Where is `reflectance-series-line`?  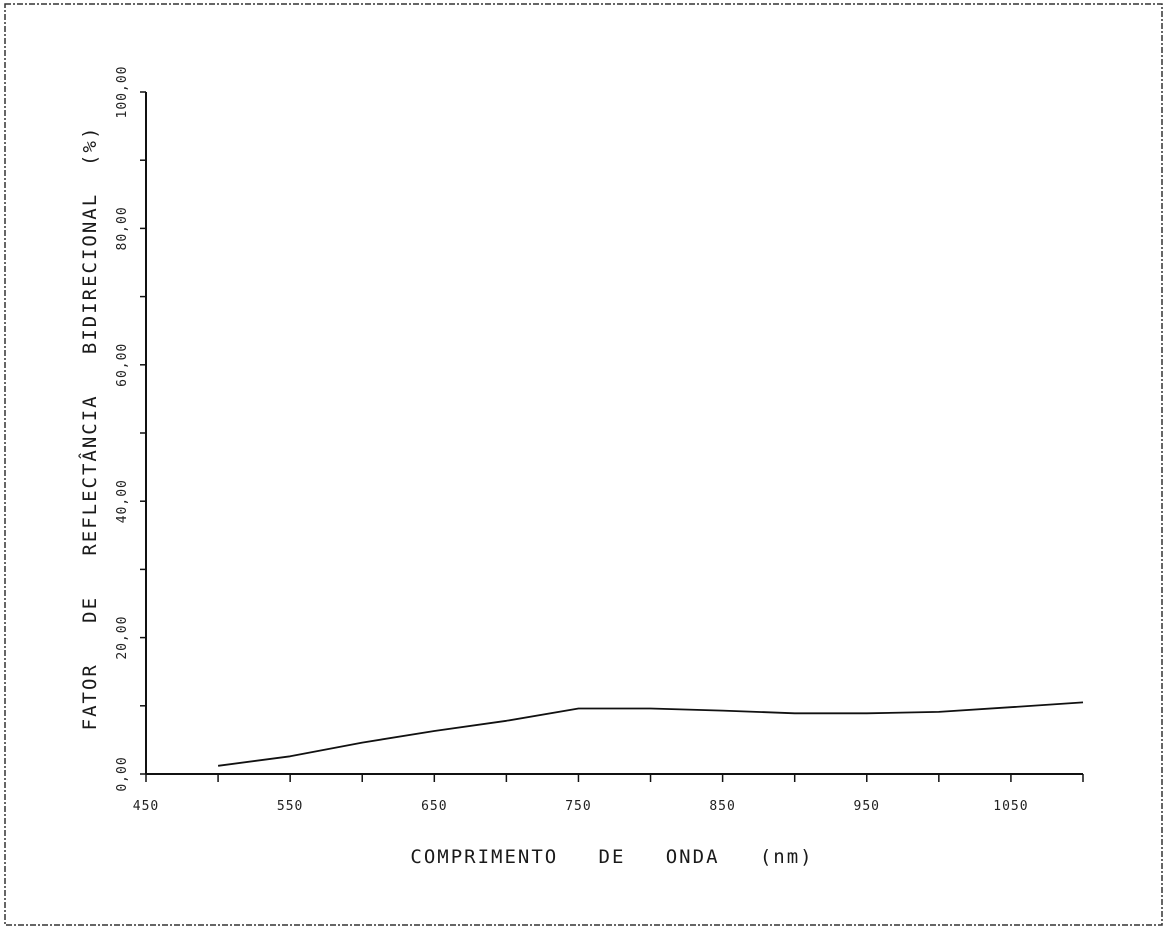 reflectance-series-line is located at coordinates (650, 734).